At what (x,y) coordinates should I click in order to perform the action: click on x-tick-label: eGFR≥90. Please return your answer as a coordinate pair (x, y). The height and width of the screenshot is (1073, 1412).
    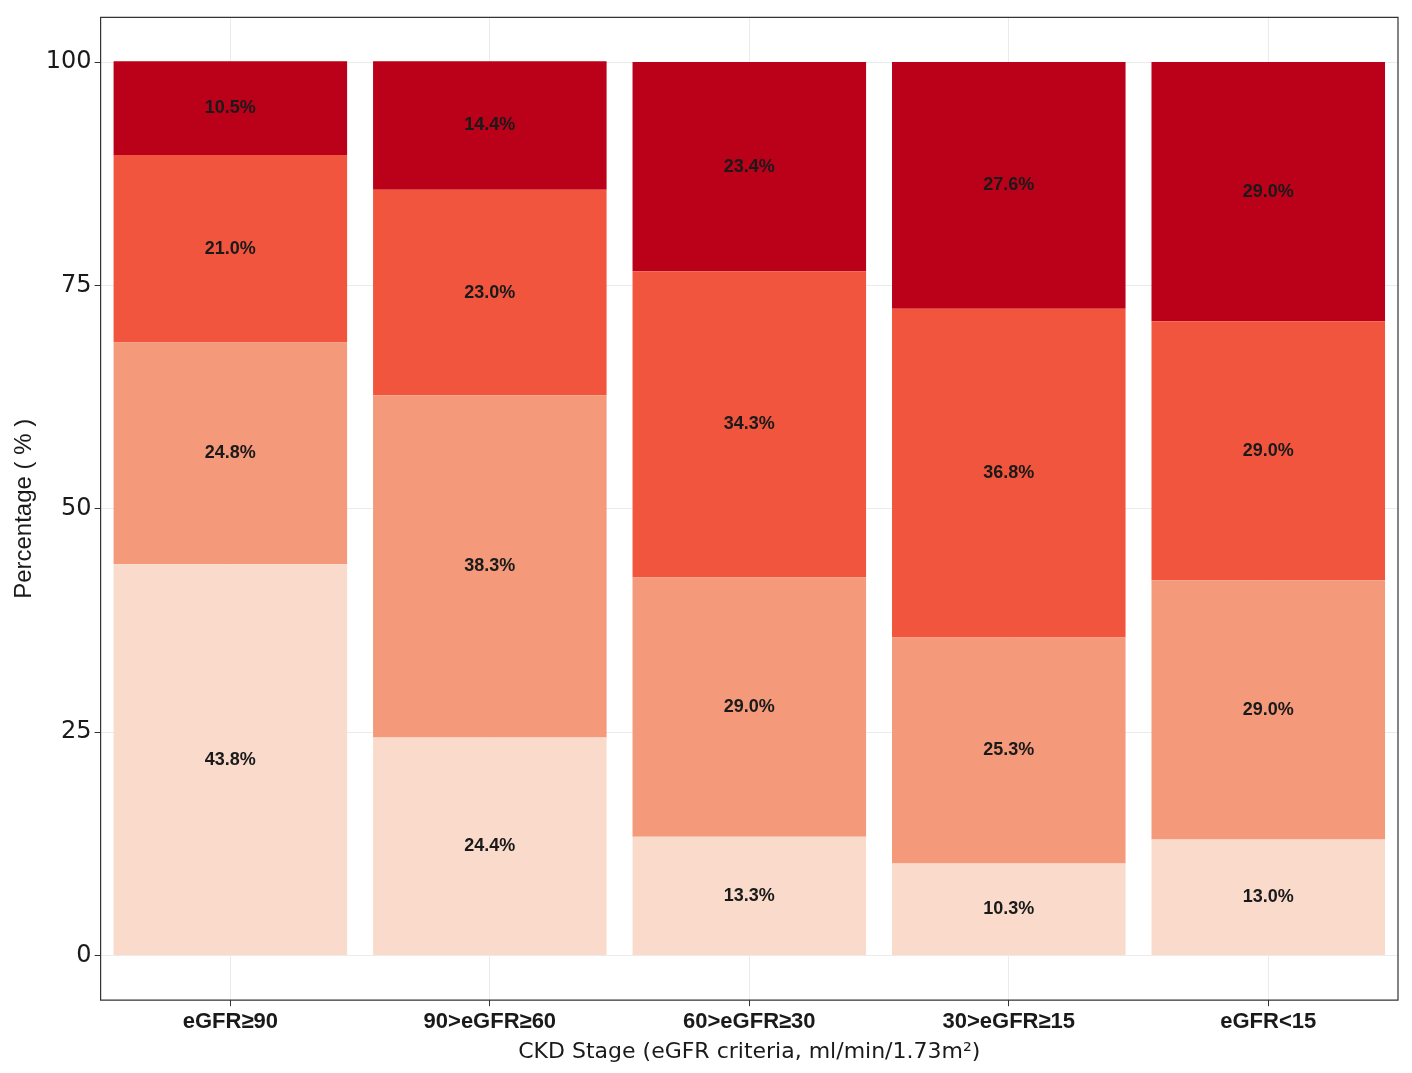
    Looking at the image, I should click on (230, 1021).